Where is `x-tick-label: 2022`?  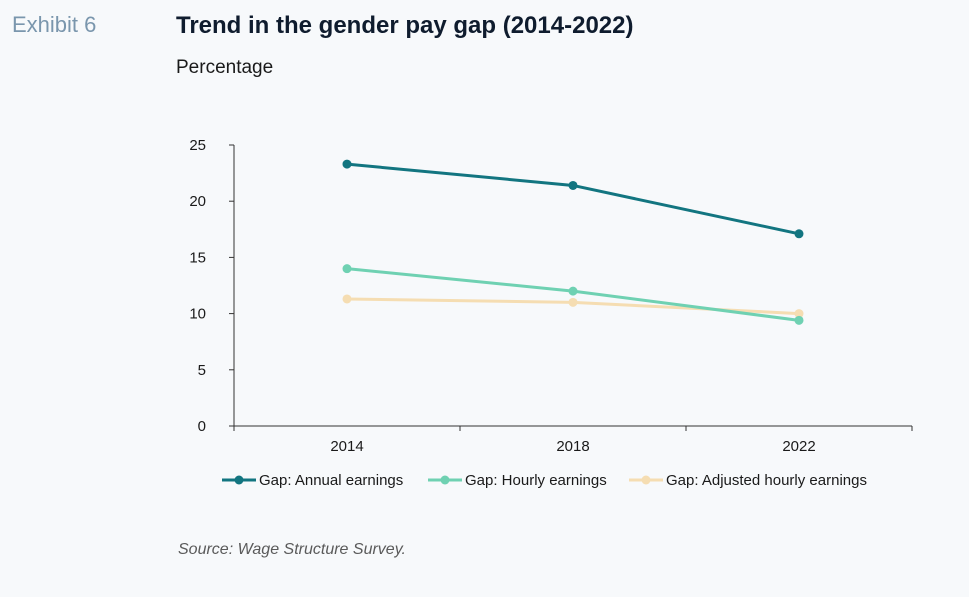 x-tick-label: 2022 is located at coordinates (798, 446).